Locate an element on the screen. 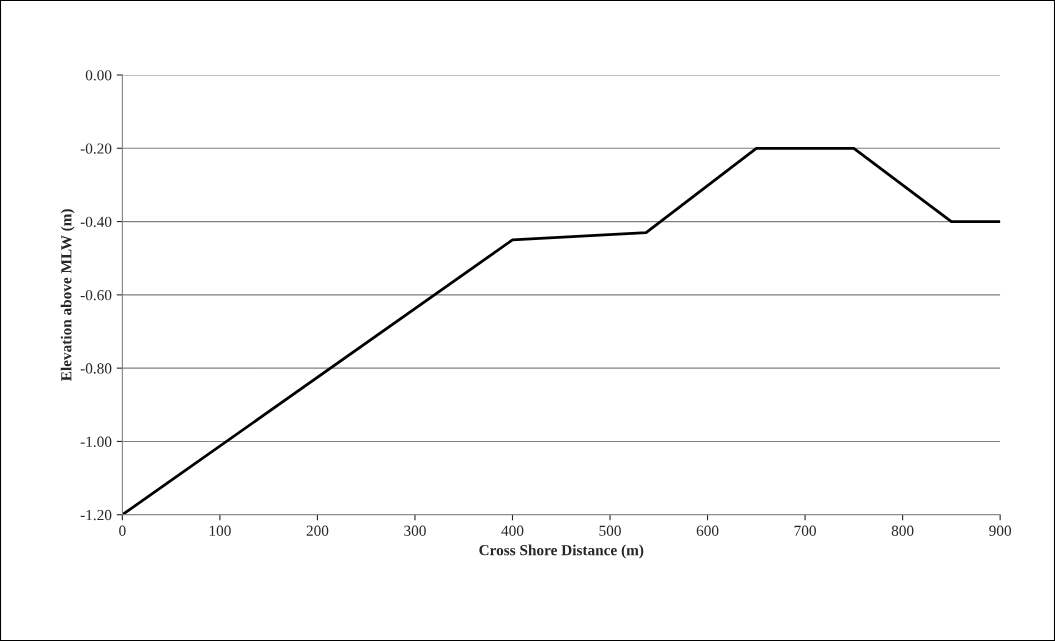 This screenshot has width=1055, height=641. x-axis-title: Cross Shore Distance (m) is located at coordinates (561, 551).